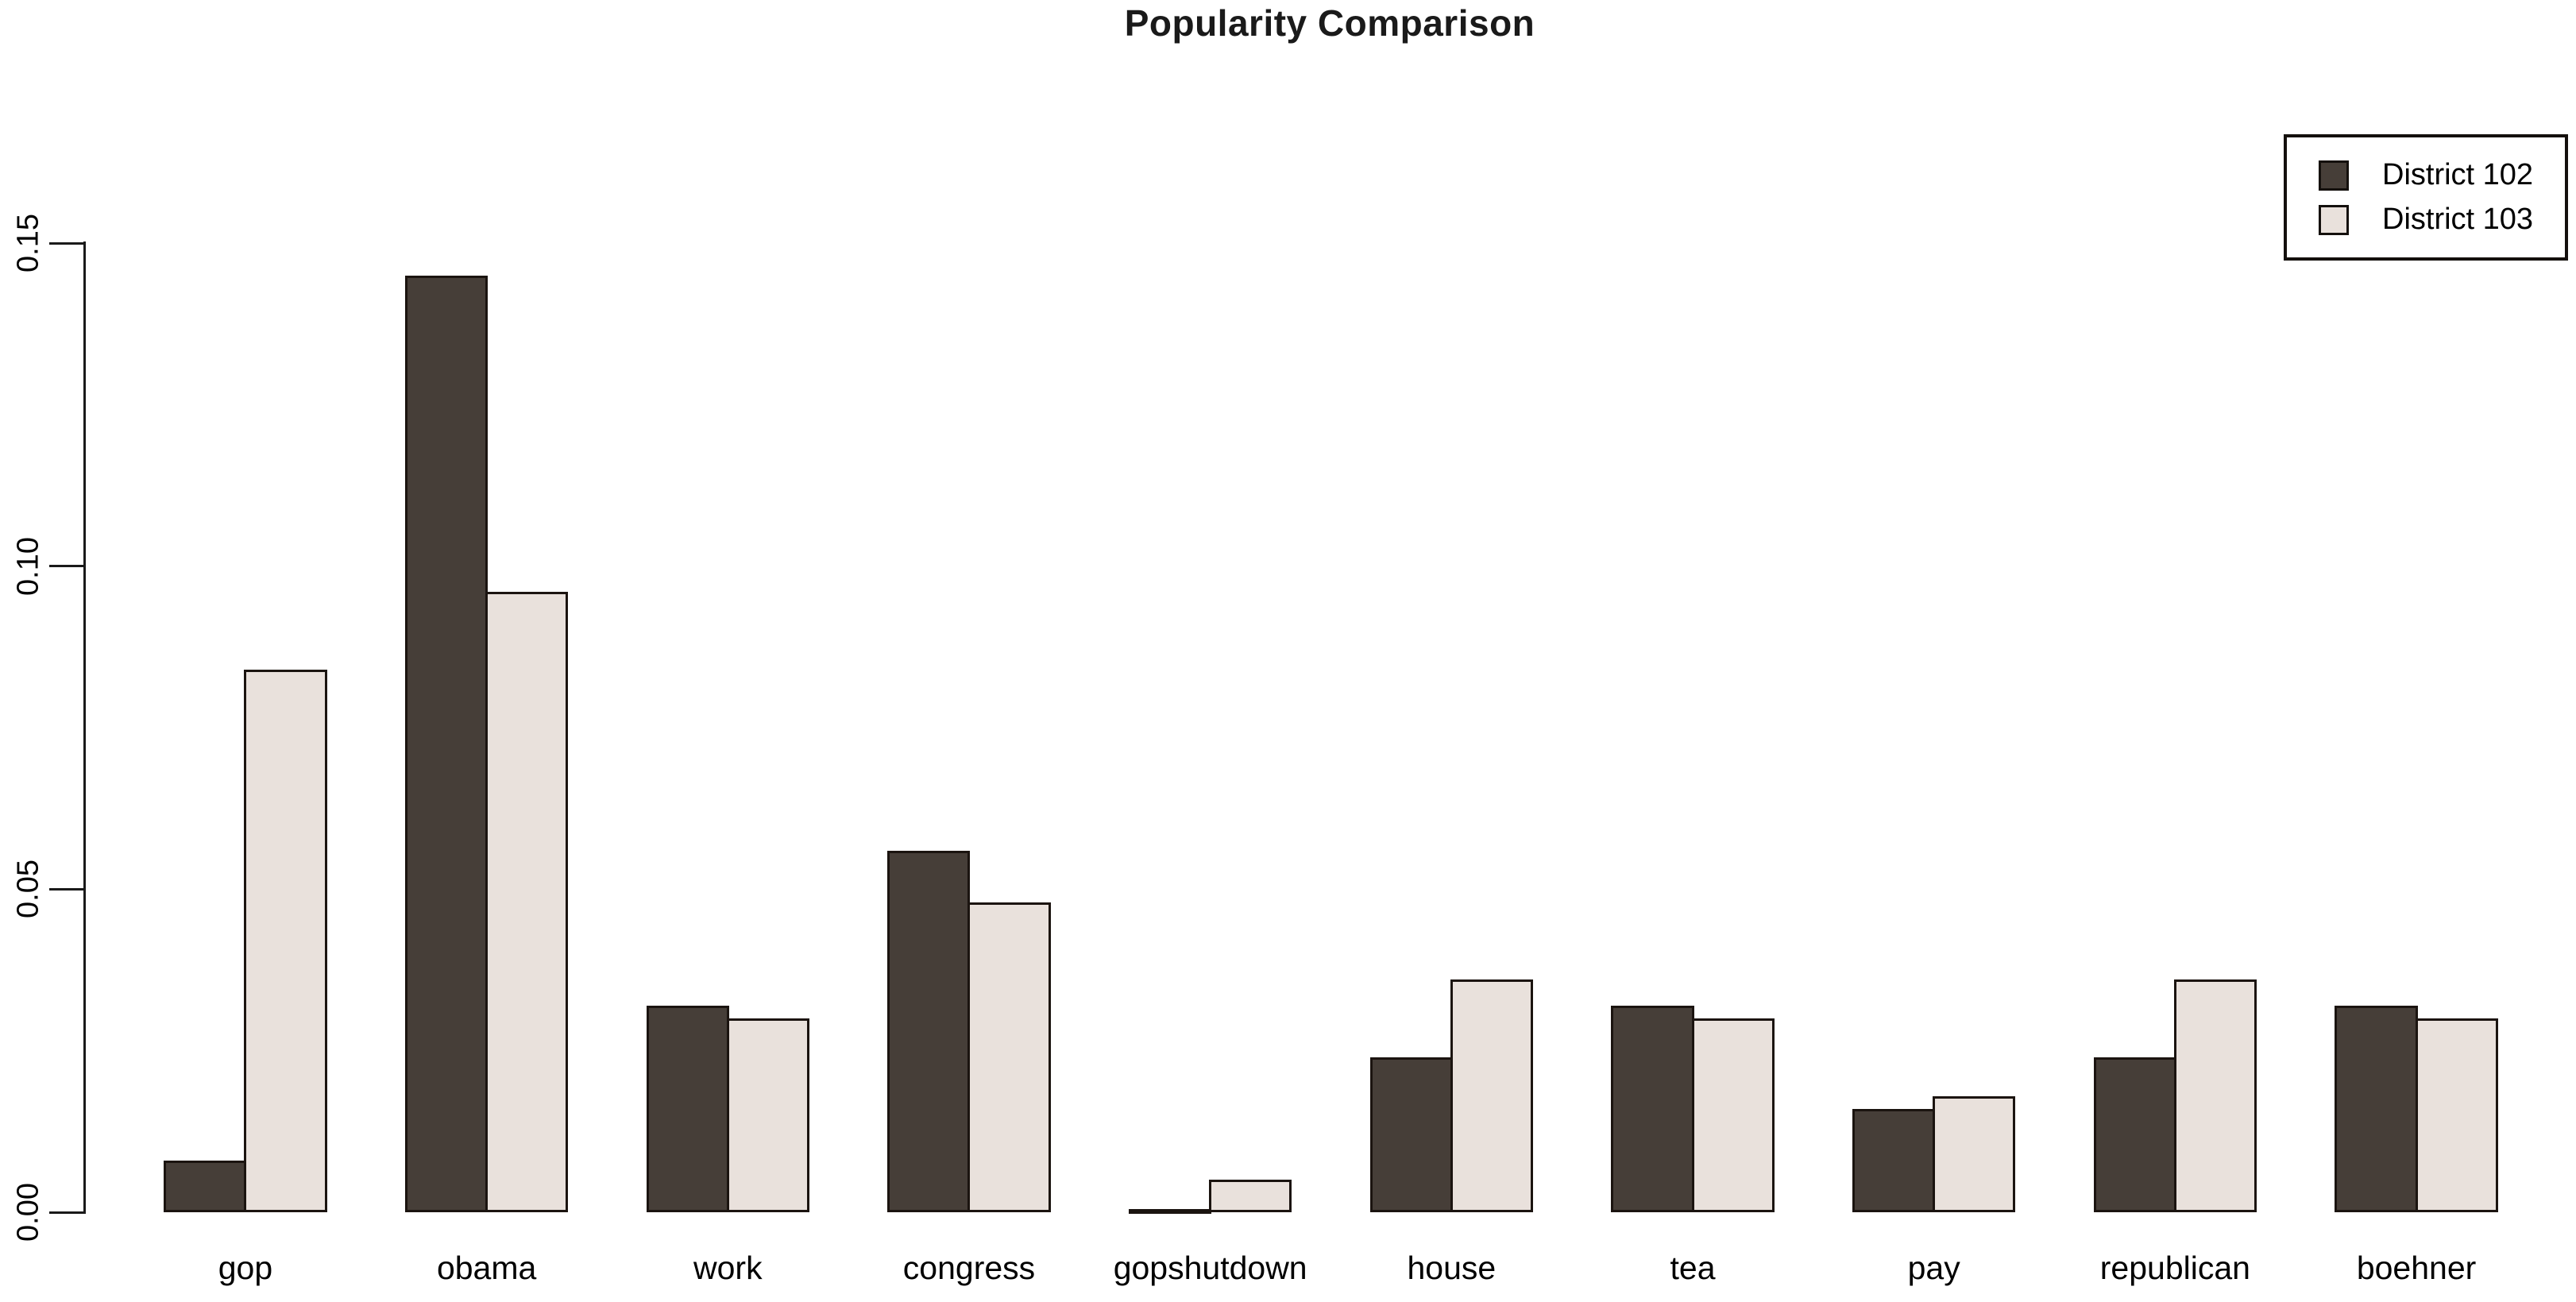 Image resolution: width=2576 pixels, height=1302 pixels. Describe the element at coordinates (2416, 1268) in the screenshot. I see `x-axis-label-boehner: boehner` at that location.